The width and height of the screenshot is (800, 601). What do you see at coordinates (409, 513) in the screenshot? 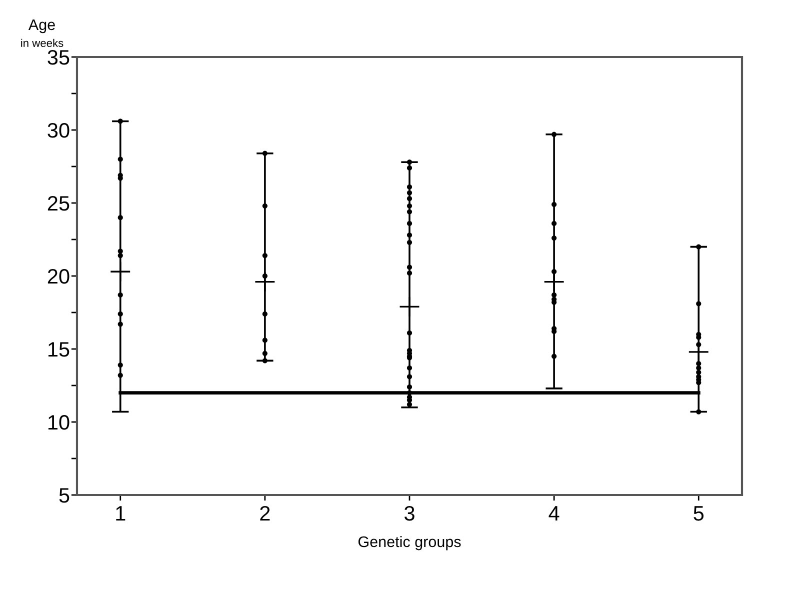
I see `x-tick-label: 3` at bounding box center [409, 513].